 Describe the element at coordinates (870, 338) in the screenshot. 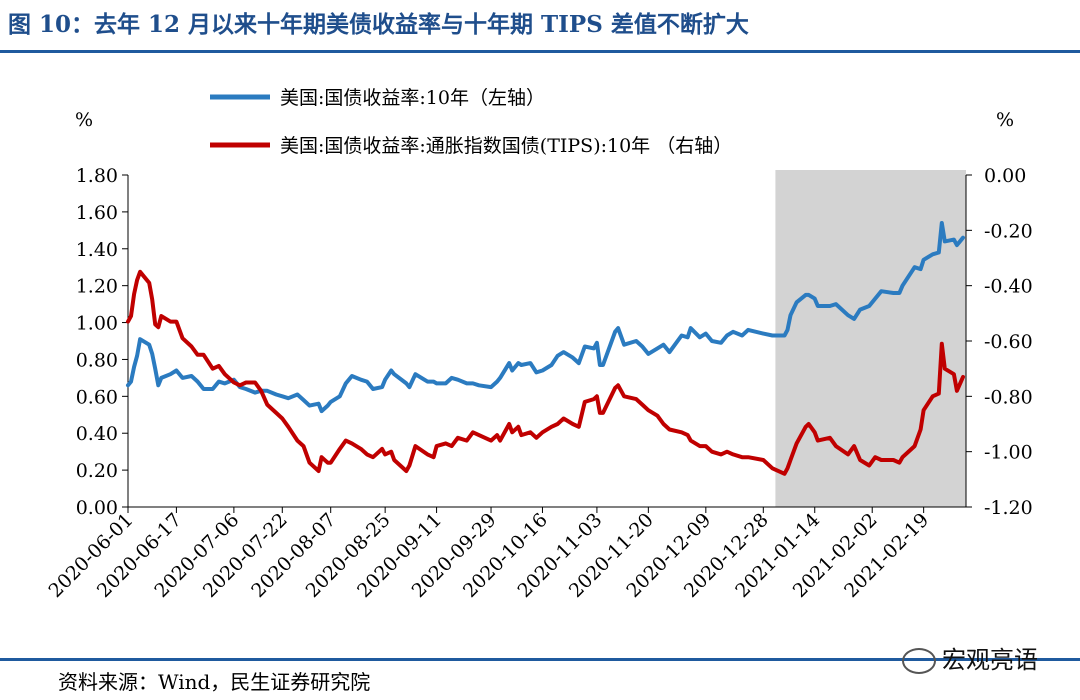

I see `shaded-region` at that location.